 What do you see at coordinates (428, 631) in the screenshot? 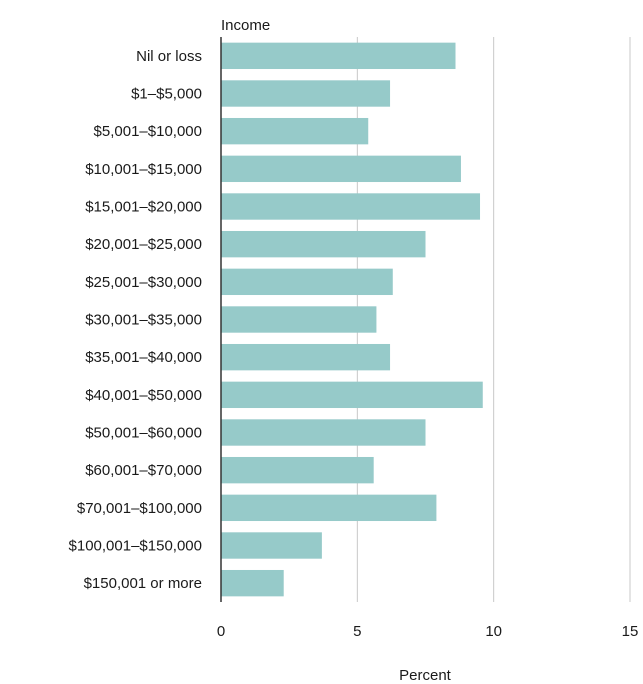
I see `x-tick-labels: 0 5 10 15` at bounding box center [428, 631].